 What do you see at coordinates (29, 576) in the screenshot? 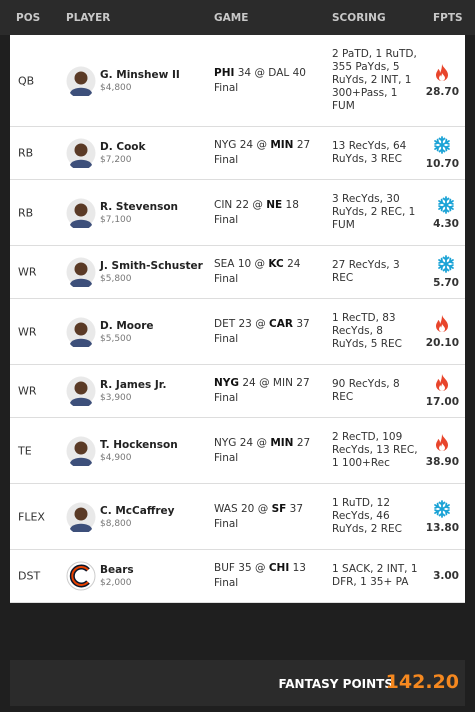
I see `position: DST` at bounding box center [29, 576].